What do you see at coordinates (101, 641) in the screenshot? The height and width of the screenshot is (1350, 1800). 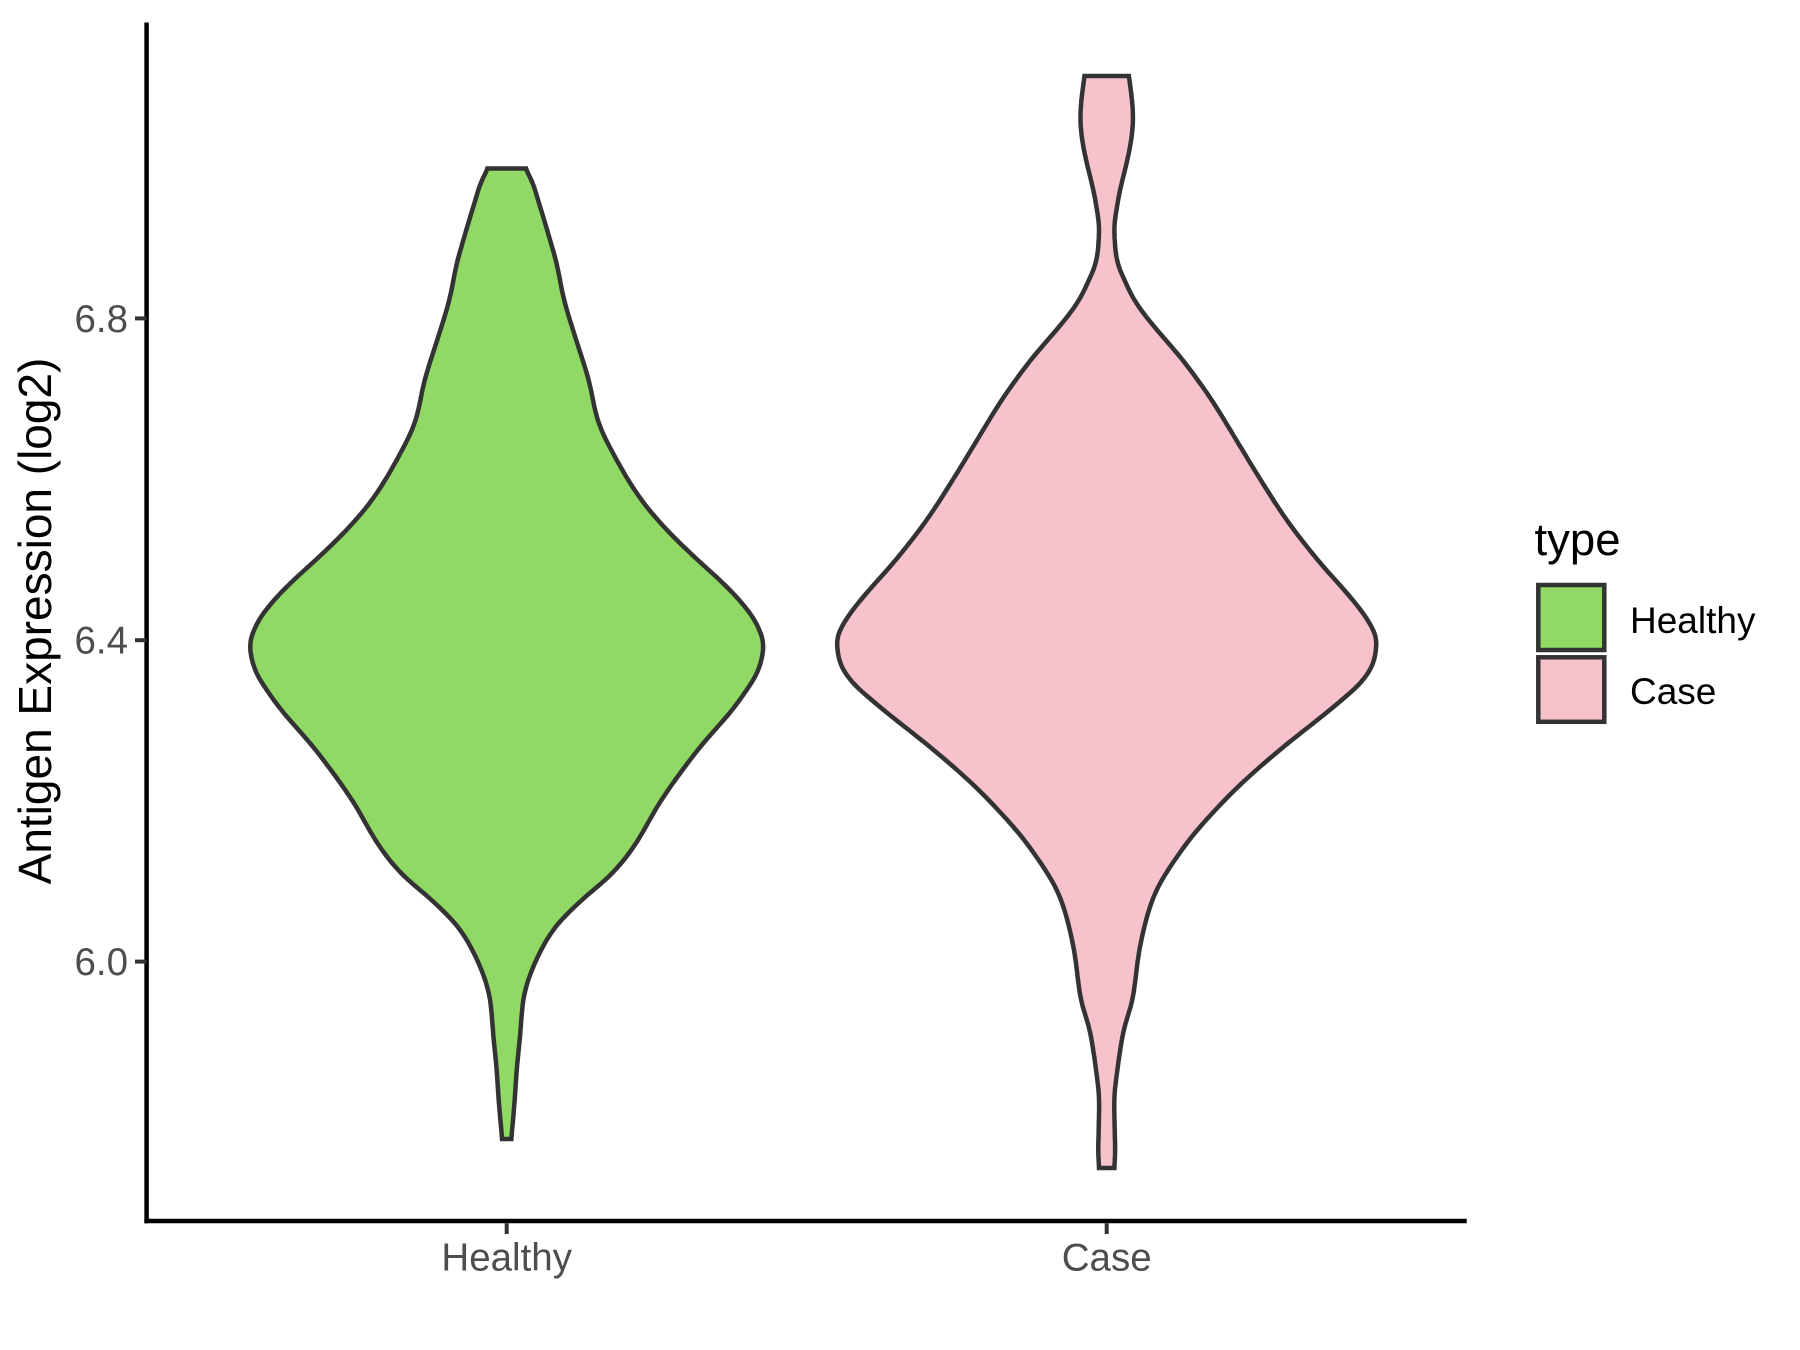 I see `svg-text: 6.4` at bounding box center [101, 641].